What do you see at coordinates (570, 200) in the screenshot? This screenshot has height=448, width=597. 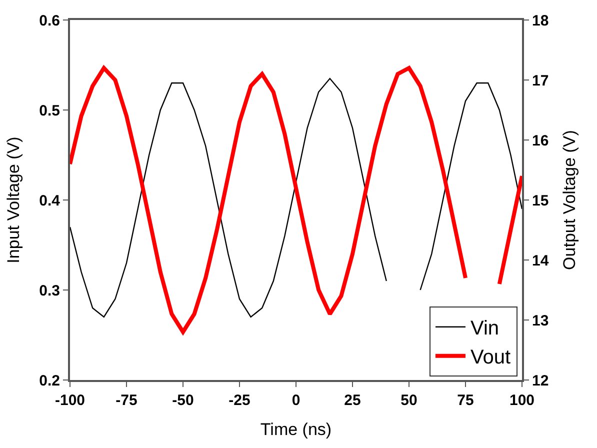 I see `y2-axis-title: Output Voltage (V)` at bounding box center [570, 200].